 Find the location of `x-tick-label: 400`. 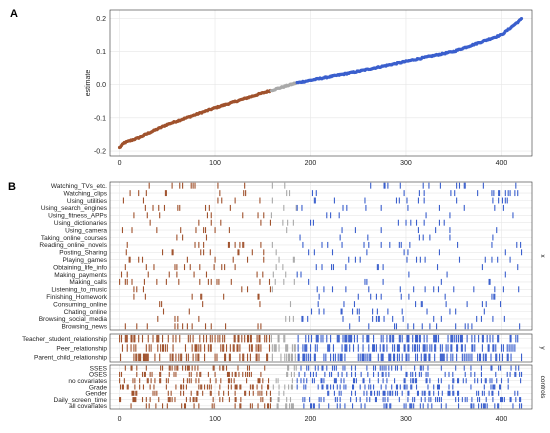

x-tick-label: 400 is located at coordinates (502, 419).